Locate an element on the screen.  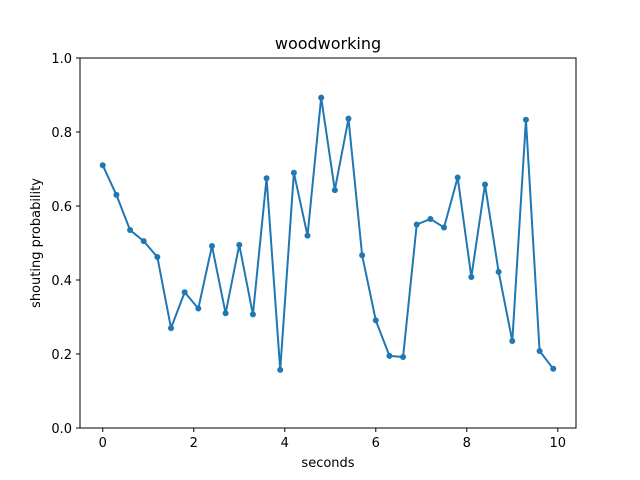
x-tick-label: 8 is located at coordinates (467, 443).